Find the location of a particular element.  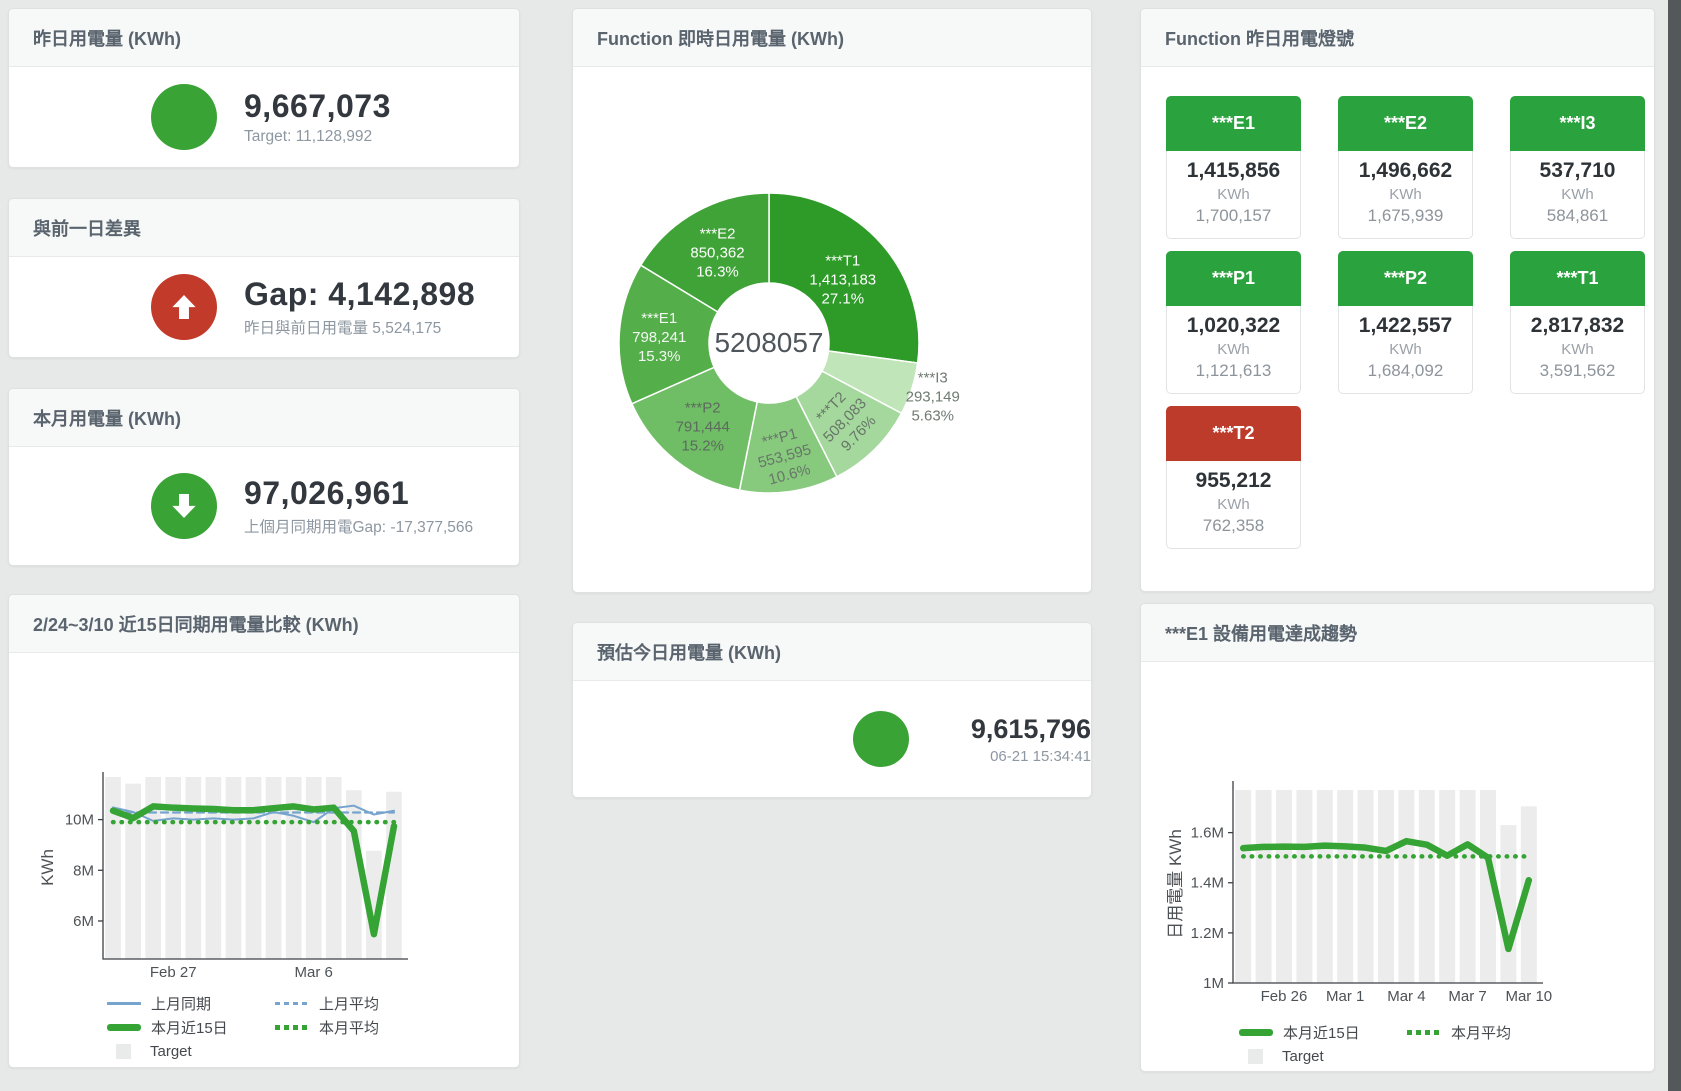

donut-segment-t1 is located at coordinates (844, 278).